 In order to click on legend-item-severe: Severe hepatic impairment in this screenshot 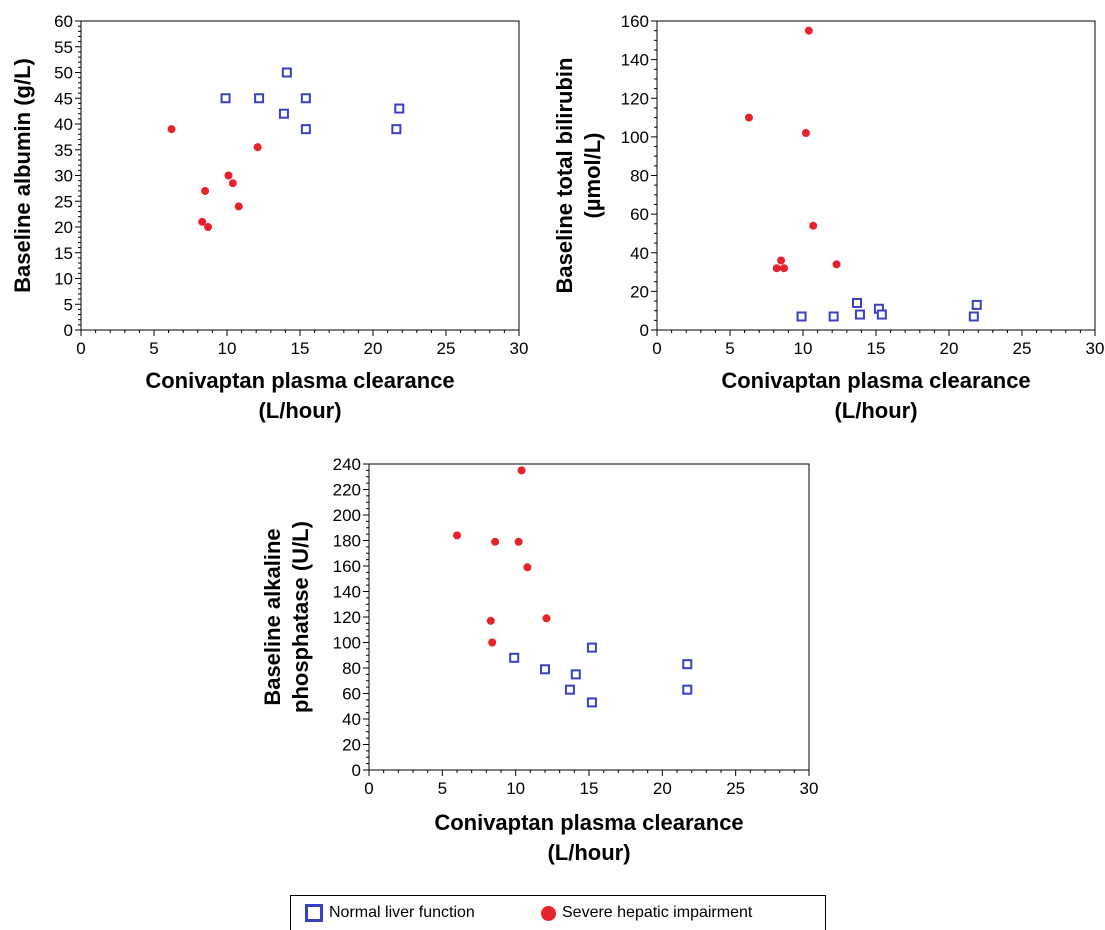, I will do `click(646, 913)`.